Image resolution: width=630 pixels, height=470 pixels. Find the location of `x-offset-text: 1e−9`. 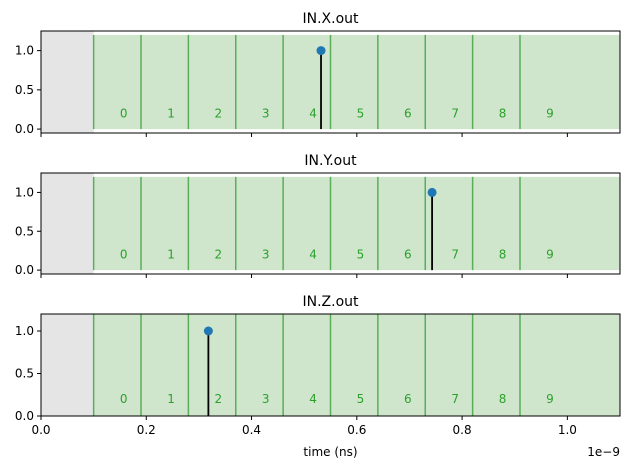

x-offset-text: 1e−9 is located at coordinates (603, 452).